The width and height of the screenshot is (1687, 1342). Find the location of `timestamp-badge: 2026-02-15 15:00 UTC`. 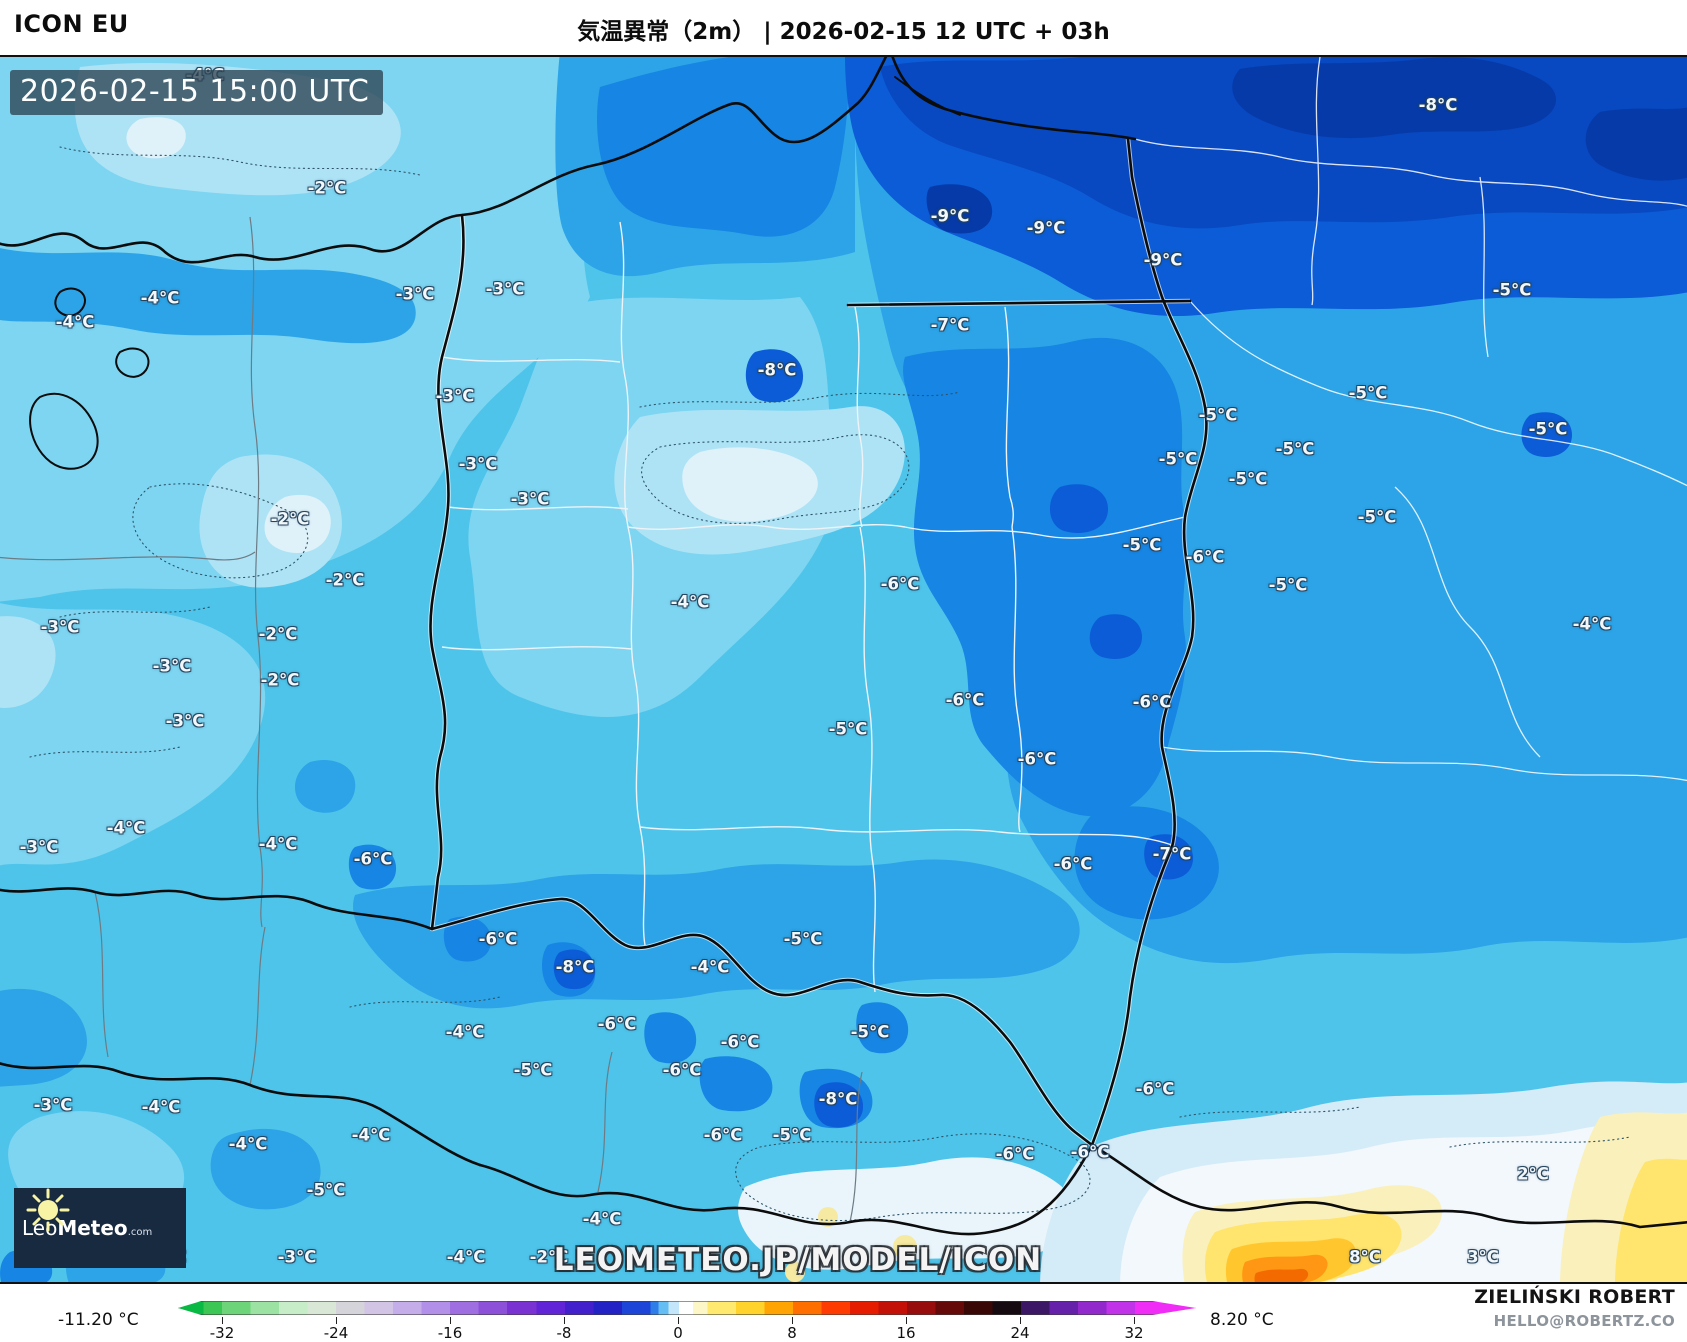

timestamp-badge: 2026-02-15 15:00 UTC is located at coordinates (197, 92).